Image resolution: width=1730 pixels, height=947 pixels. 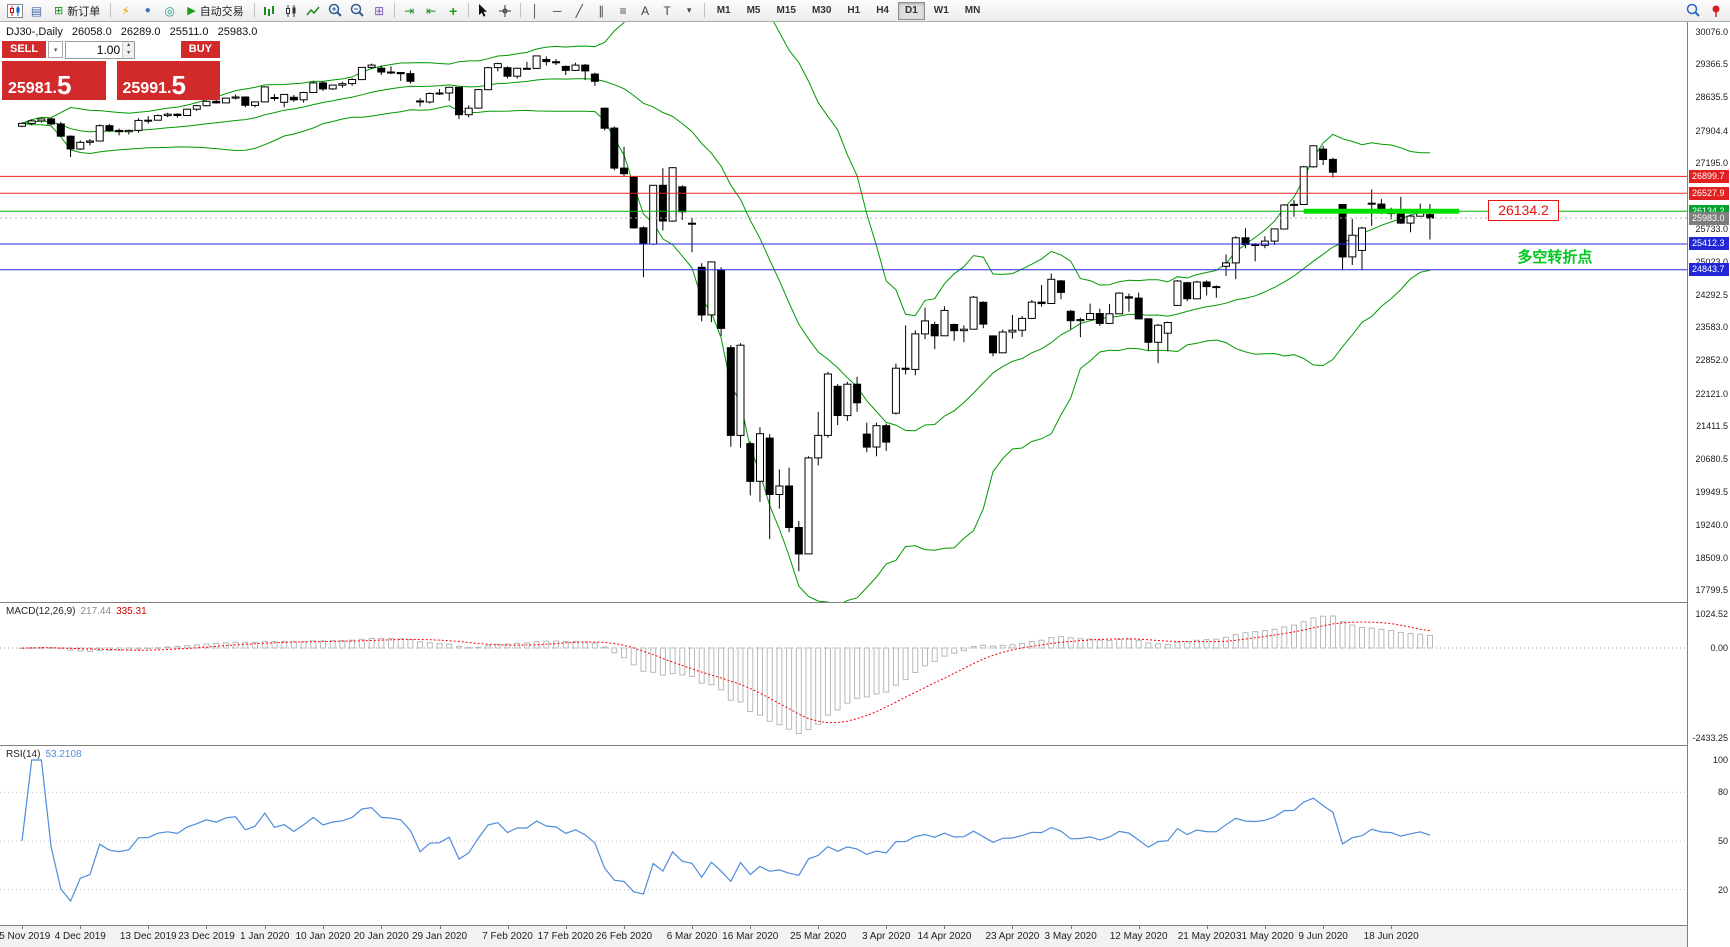 I want to click on new-chart-icon-glyph, so click(x=14, y=10).